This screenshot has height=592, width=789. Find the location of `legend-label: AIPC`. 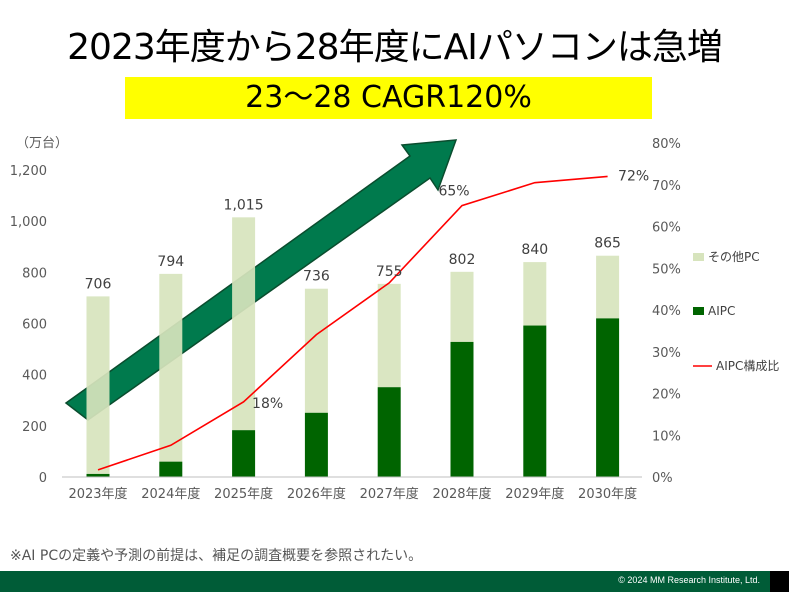

legend-label: AIPC is located at coordinates (721, 311).